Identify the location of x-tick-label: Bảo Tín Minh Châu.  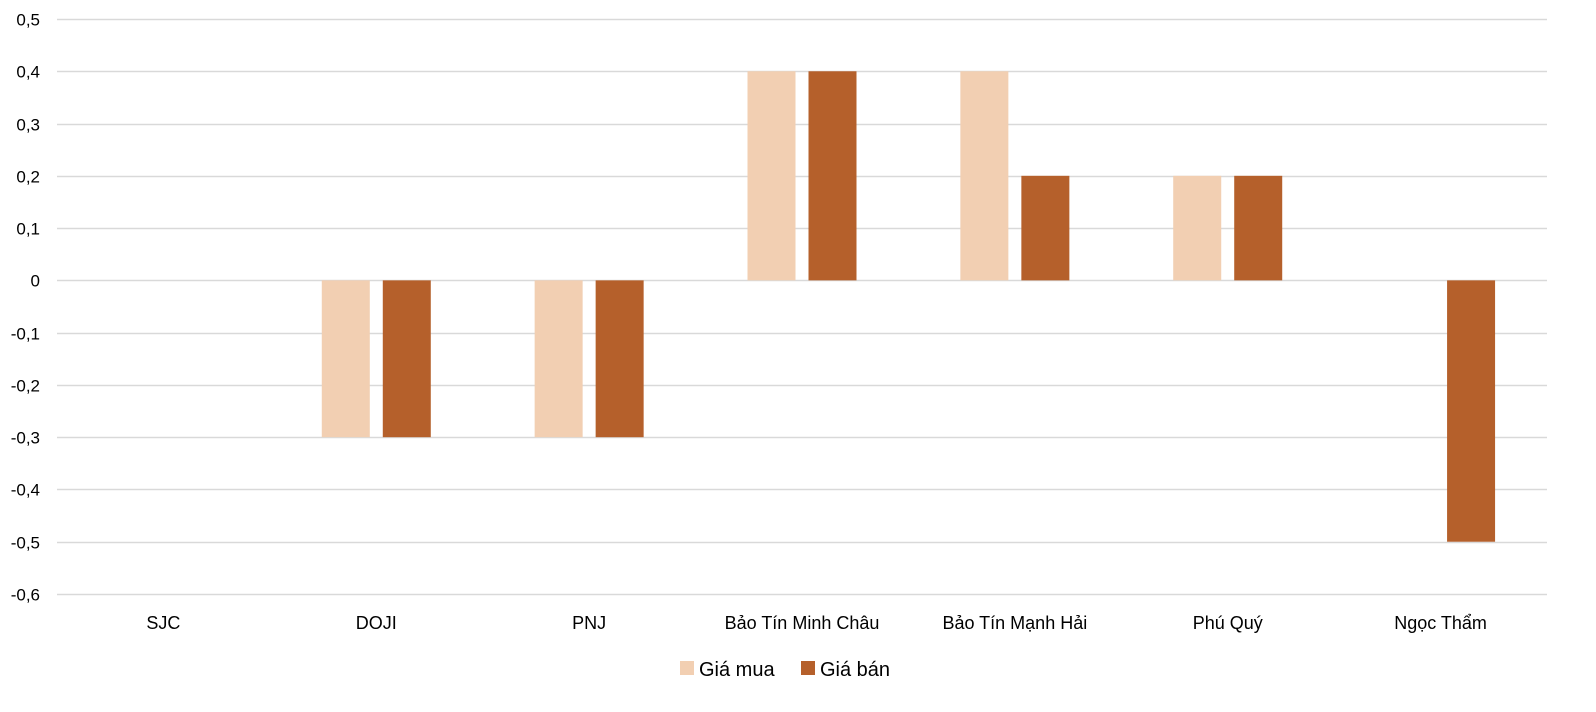
(802, 623).